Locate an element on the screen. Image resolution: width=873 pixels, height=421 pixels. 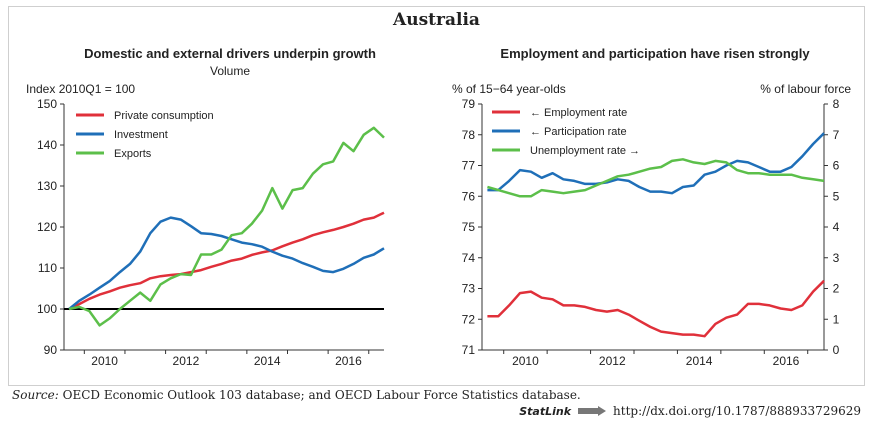
y-right-tick-label: 7 is located at coordinates (836, 135).